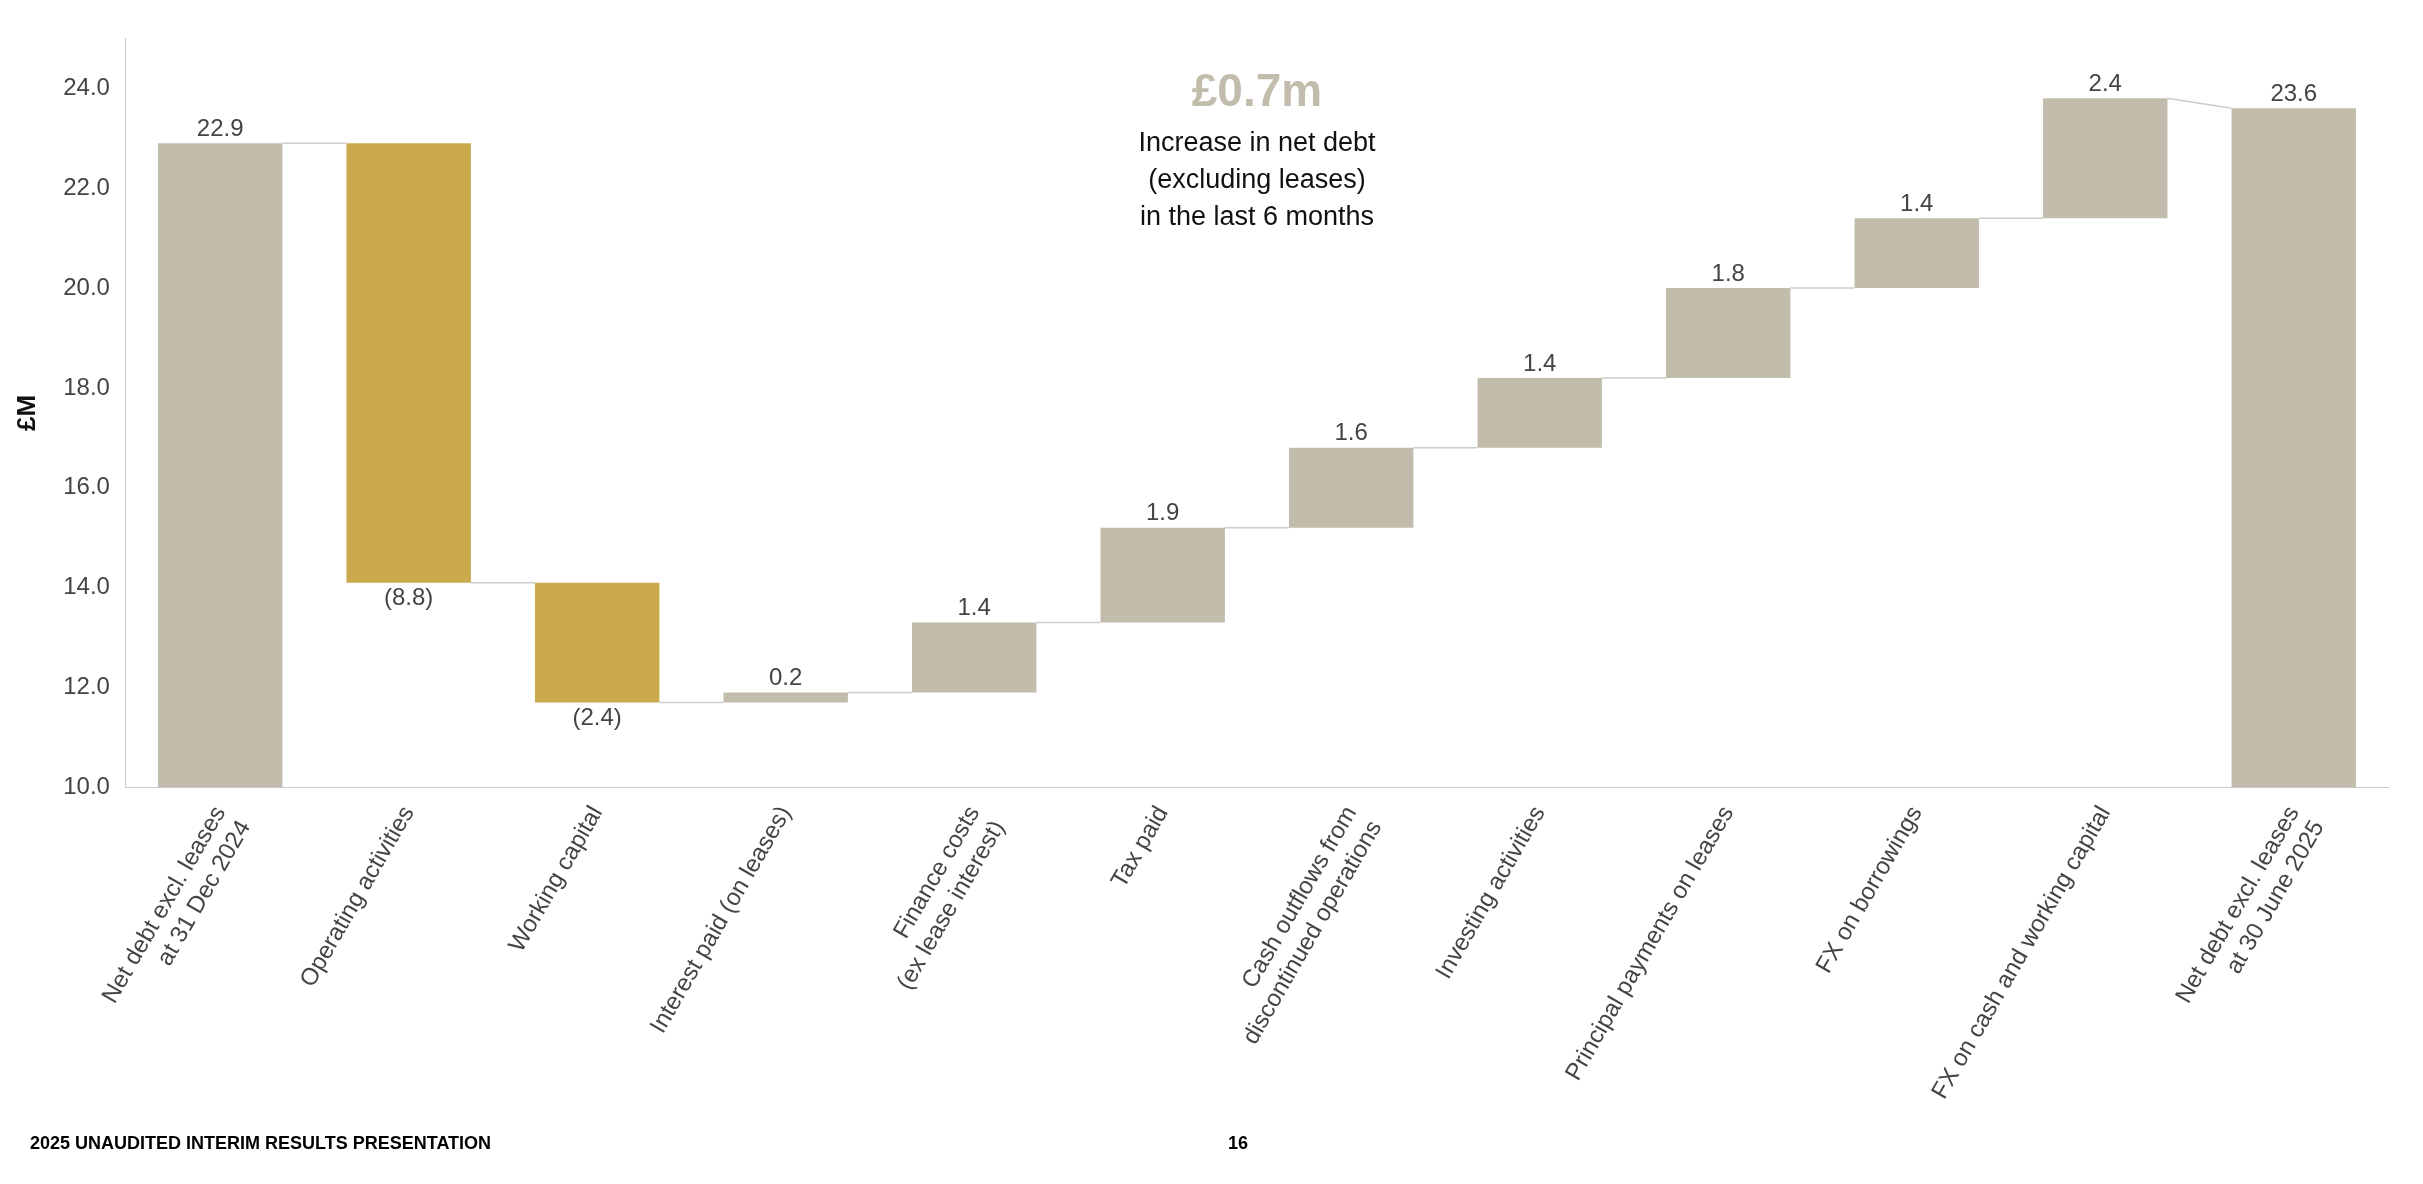 This screenshot has height=1184, width=2423. I want to click on y-tick-label: 10.0, so click(86, 785).